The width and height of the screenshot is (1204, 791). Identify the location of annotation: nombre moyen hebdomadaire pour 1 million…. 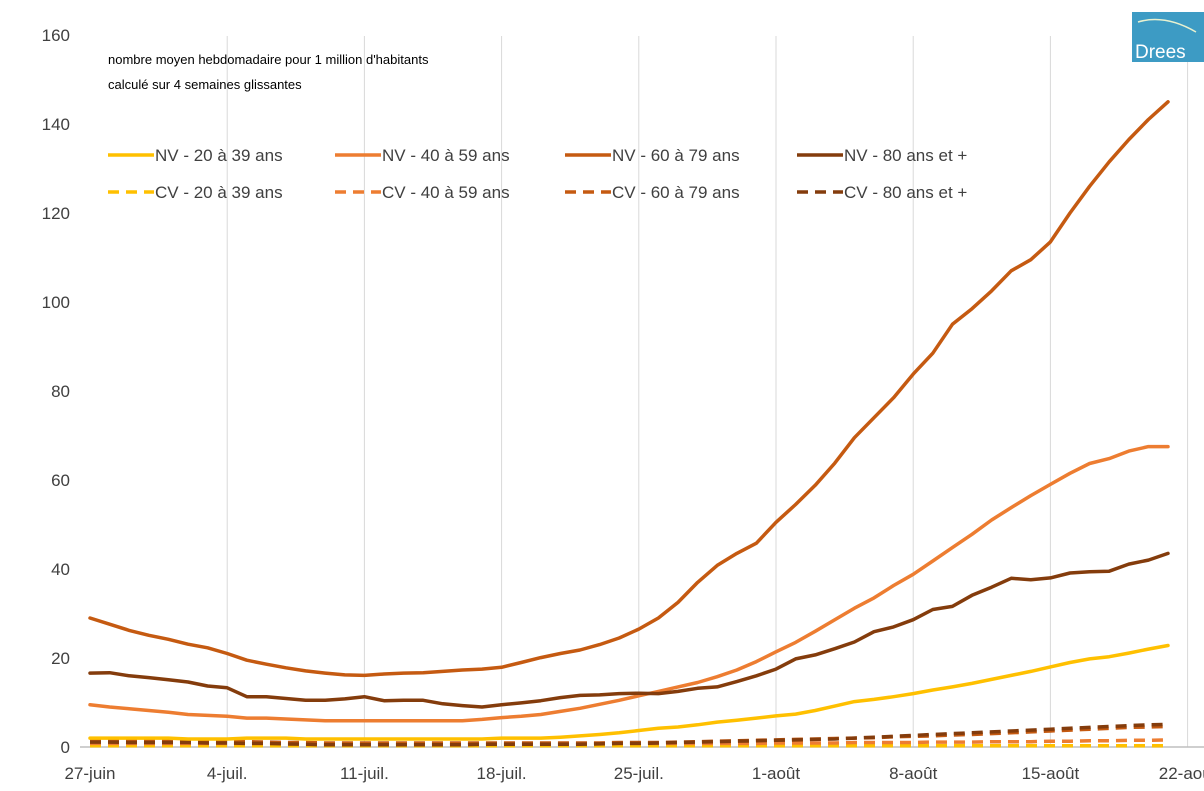
(268, 72).